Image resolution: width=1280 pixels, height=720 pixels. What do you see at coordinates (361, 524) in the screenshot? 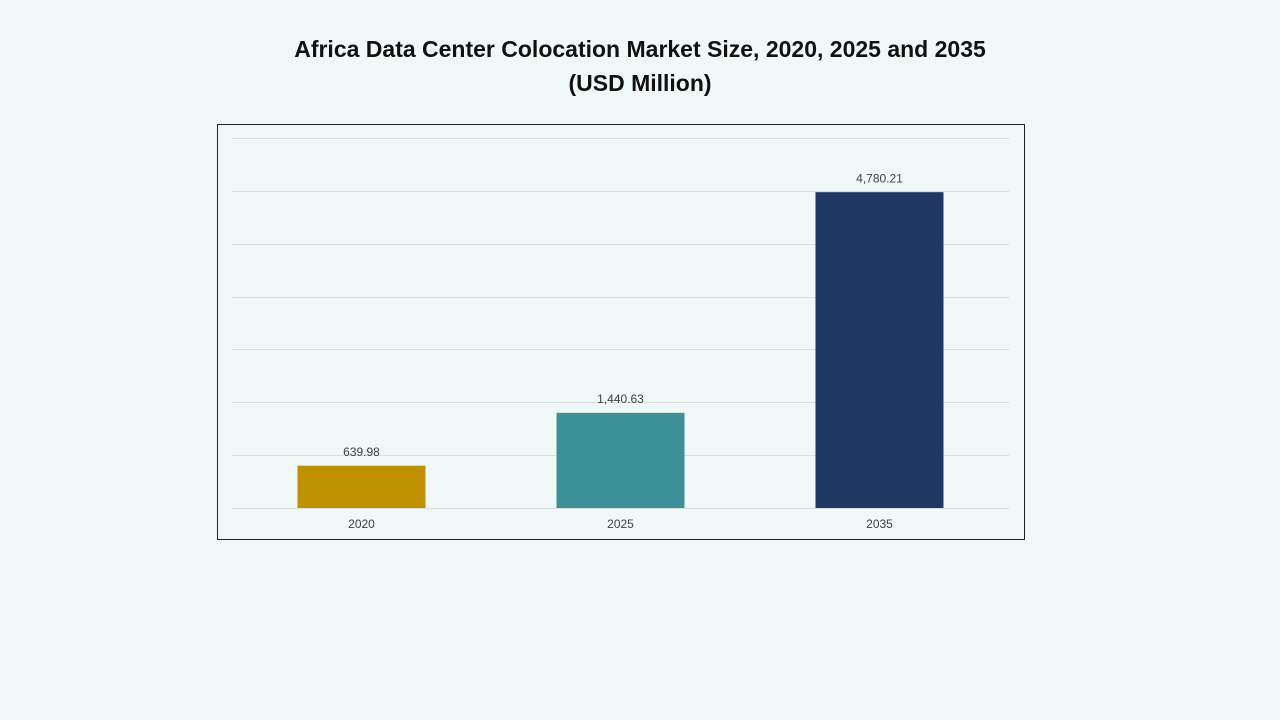
I see `x-tick-label: 2020` at bounding box center [361, 524].